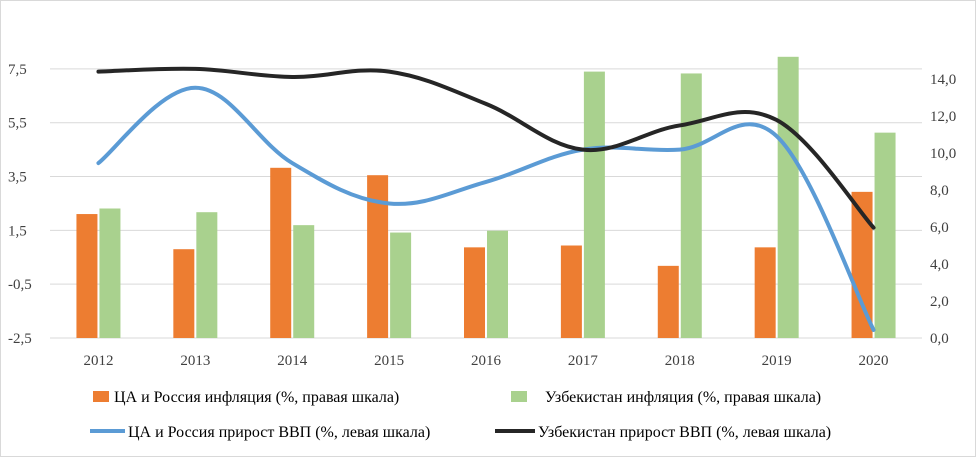 This screenshot has width=976, height=457. Describe the element at coordinates (20, 339) in the screenshot. I see `left-axis-tick-label: -2,5` at that location.